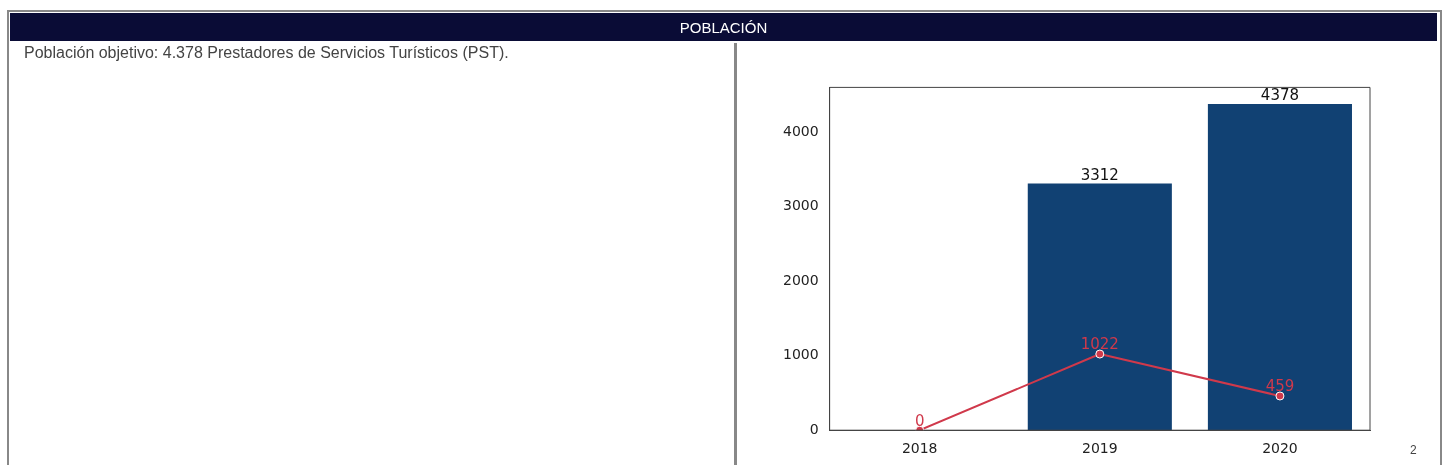  I want to click on text: 2, so click(1413, 450).